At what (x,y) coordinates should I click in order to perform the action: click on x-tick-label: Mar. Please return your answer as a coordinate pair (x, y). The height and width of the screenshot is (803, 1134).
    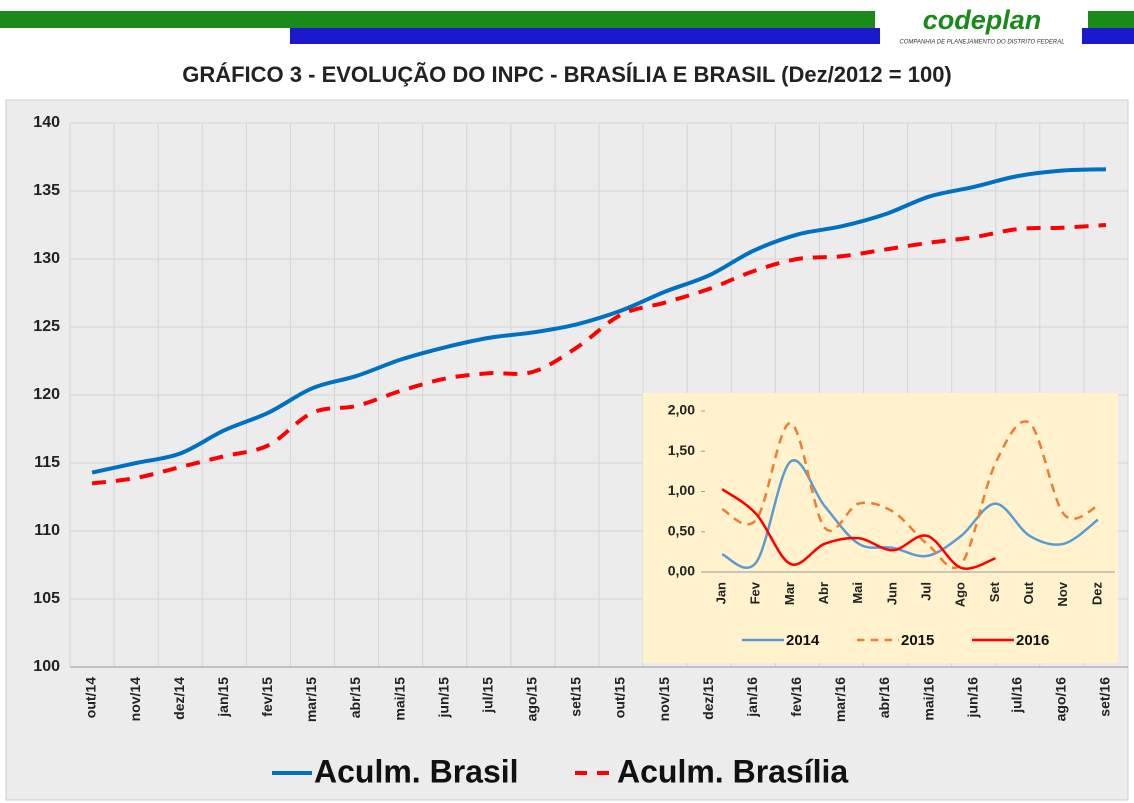
    Looking at the image, I should click on (789, 593).